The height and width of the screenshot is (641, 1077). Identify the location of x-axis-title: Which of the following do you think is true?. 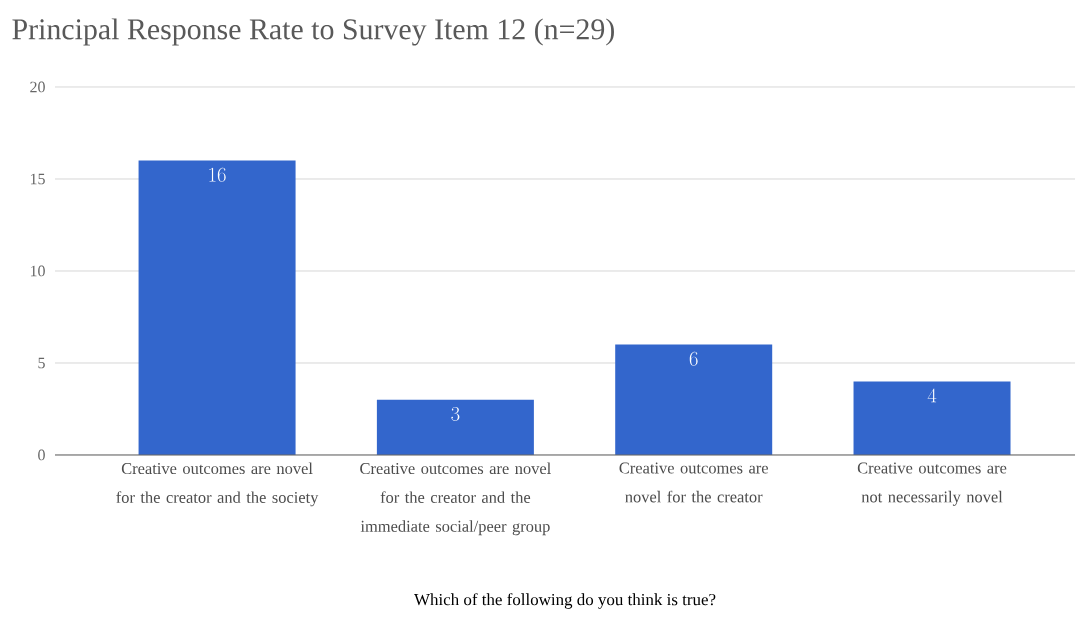
(565, 601).